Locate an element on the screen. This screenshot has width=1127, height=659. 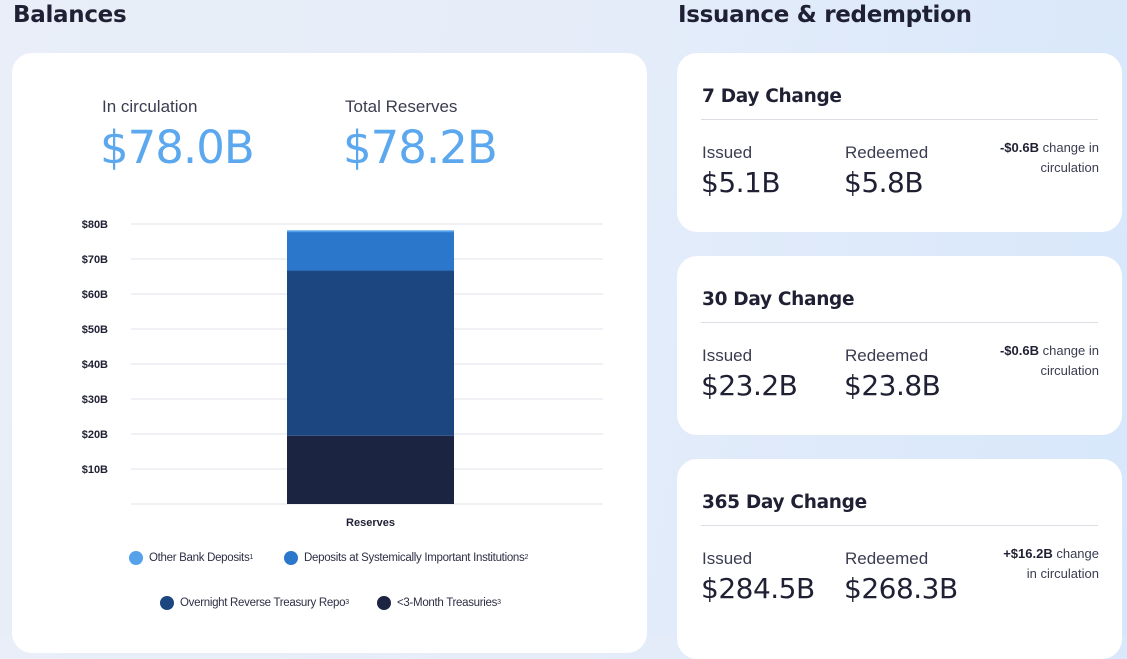
redeemed-value: $23.8B is located at coordinates (892, 385).